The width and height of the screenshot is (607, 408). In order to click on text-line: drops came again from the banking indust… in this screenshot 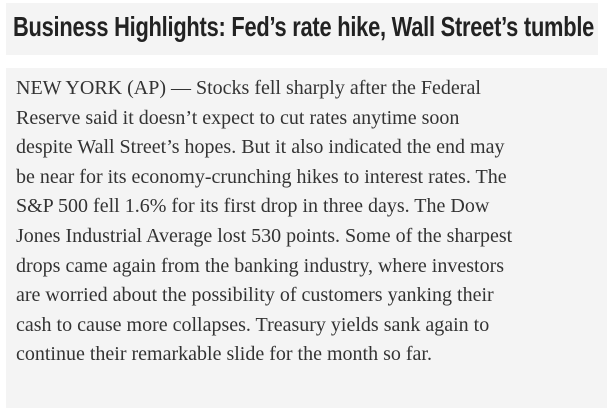, I will do `click(260, 265)`.